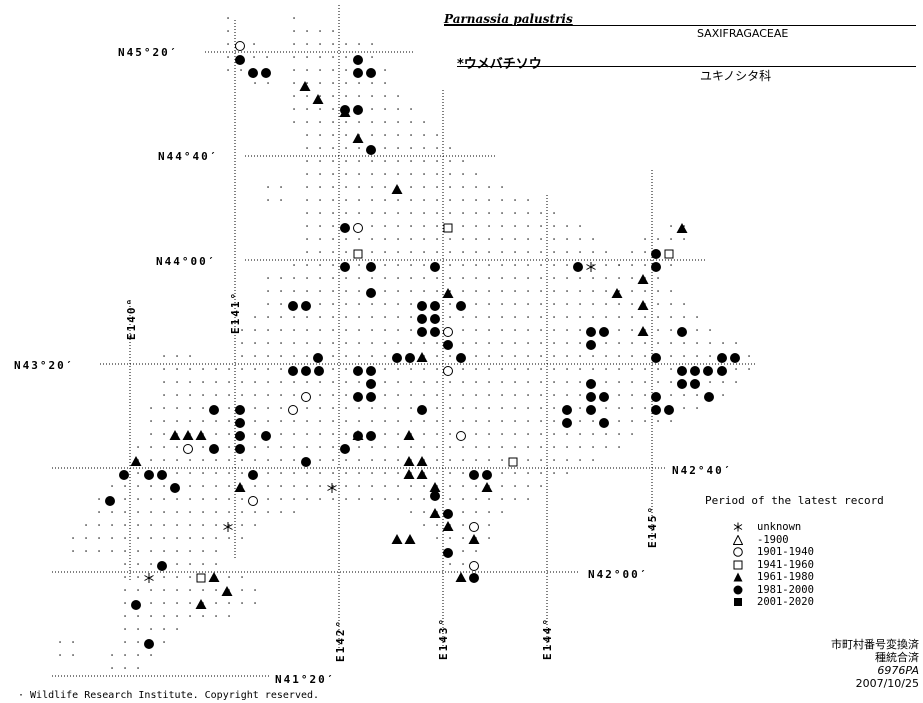 Image resolution: width=923 pixels, height=703 pixels. I want to click on lat-label-43-20: N43°20′, so click(44, 365).